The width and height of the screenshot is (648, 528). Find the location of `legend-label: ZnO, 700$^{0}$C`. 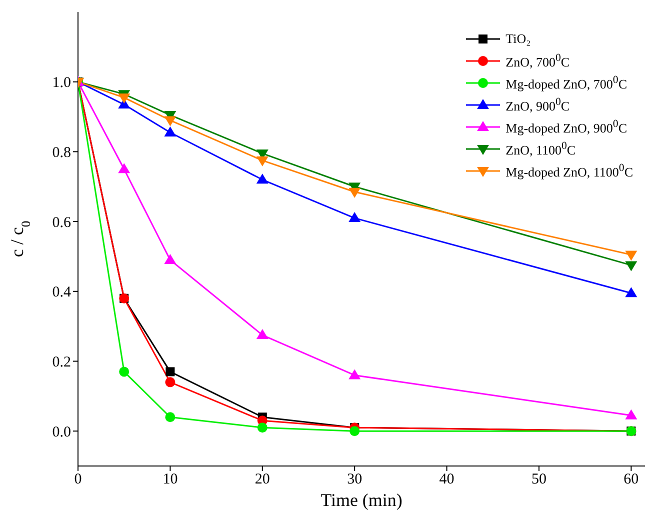

legend-label: ZnO, 700$^{0}$C is located at coordinates (538, 61).